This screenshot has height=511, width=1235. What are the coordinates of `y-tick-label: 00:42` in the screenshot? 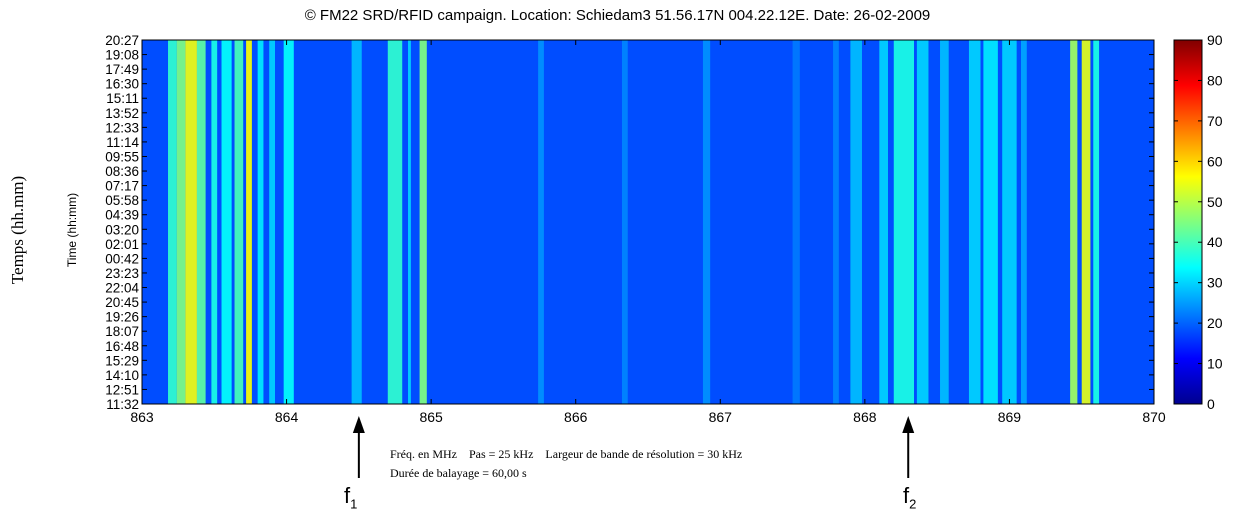 It's located at (122, 258).